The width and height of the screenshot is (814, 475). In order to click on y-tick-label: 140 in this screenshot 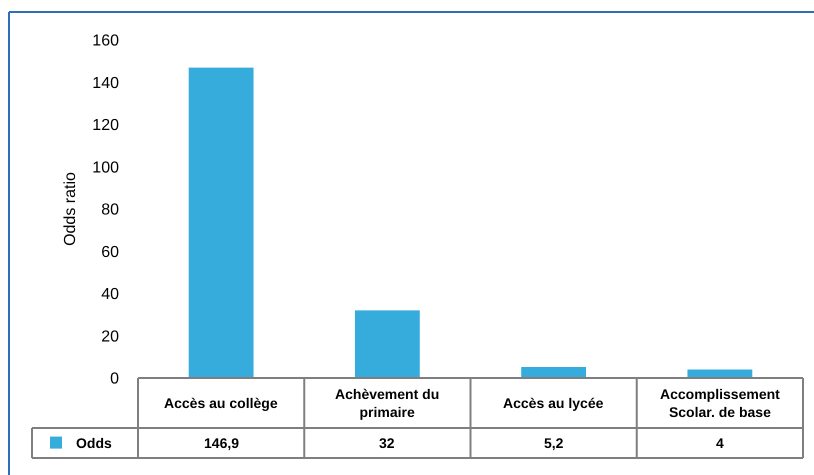, I will do `click(106, 83)`.